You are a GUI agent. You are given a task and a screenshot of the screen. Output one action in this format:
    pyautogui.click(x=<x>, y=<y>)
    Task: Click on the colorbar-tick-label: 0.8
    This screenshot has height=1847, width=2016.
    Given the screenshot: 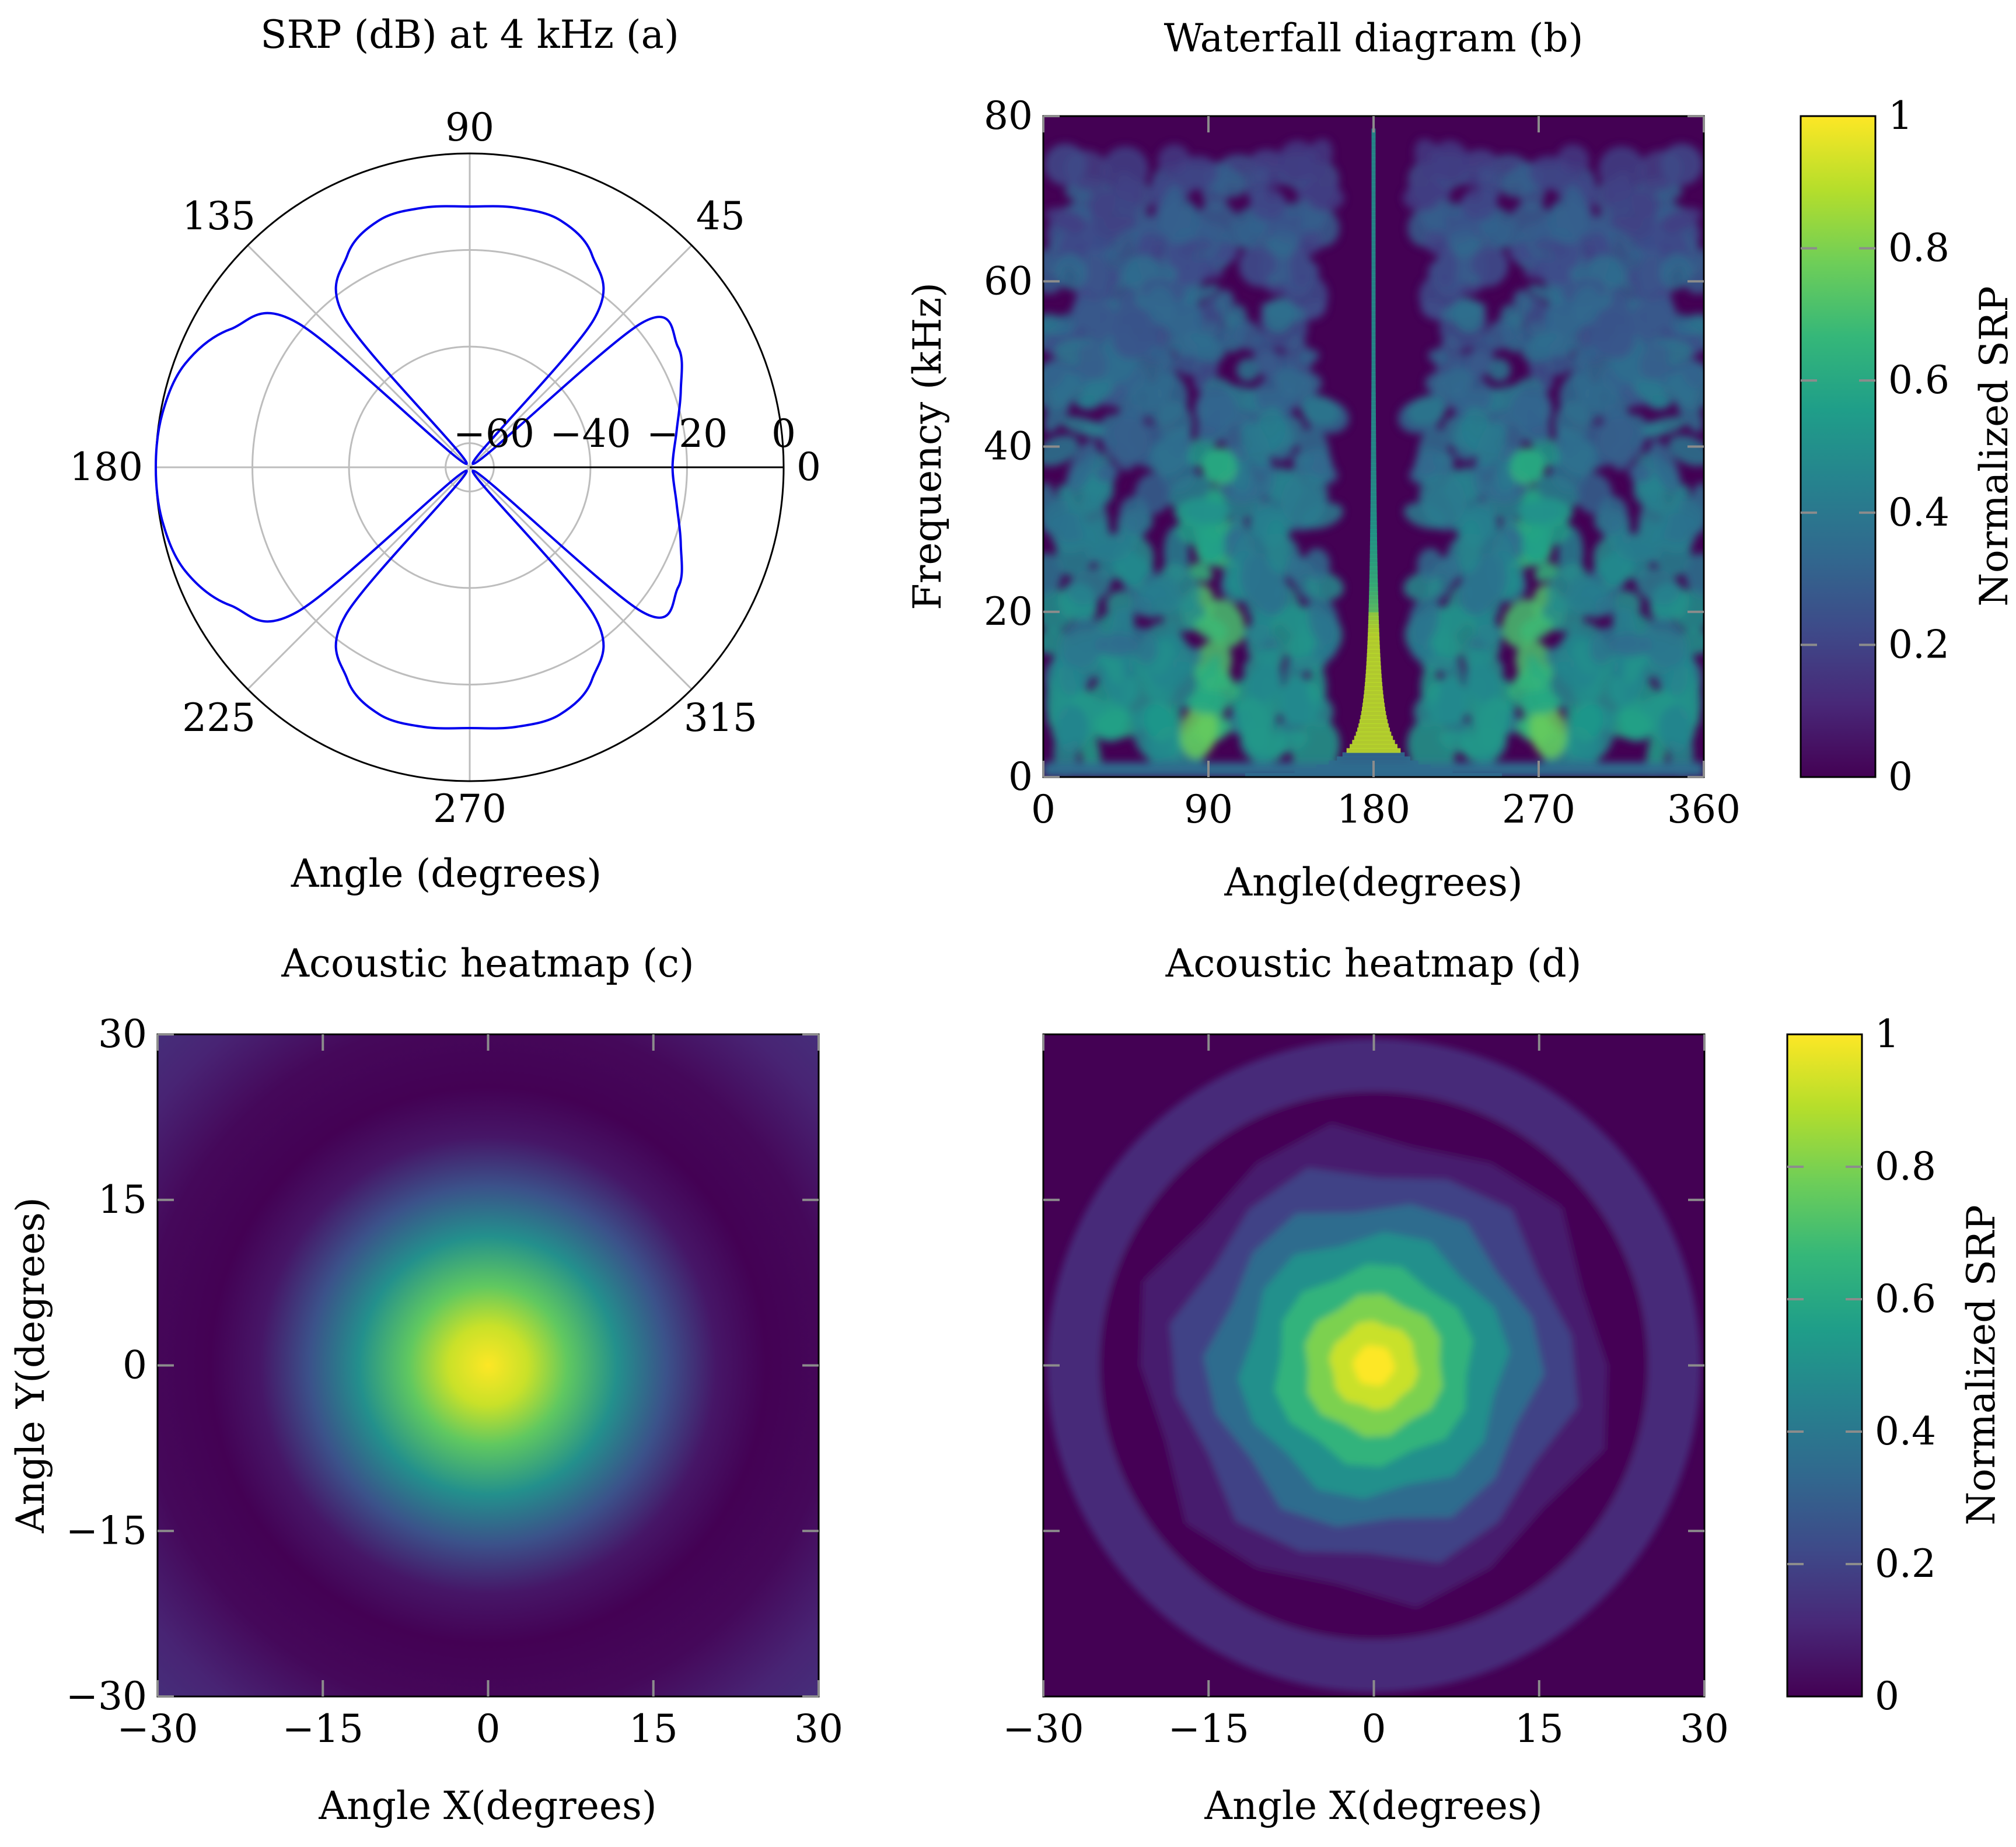 What is the action you would take?
    pyautogui.click(x=1919, y=249)
    